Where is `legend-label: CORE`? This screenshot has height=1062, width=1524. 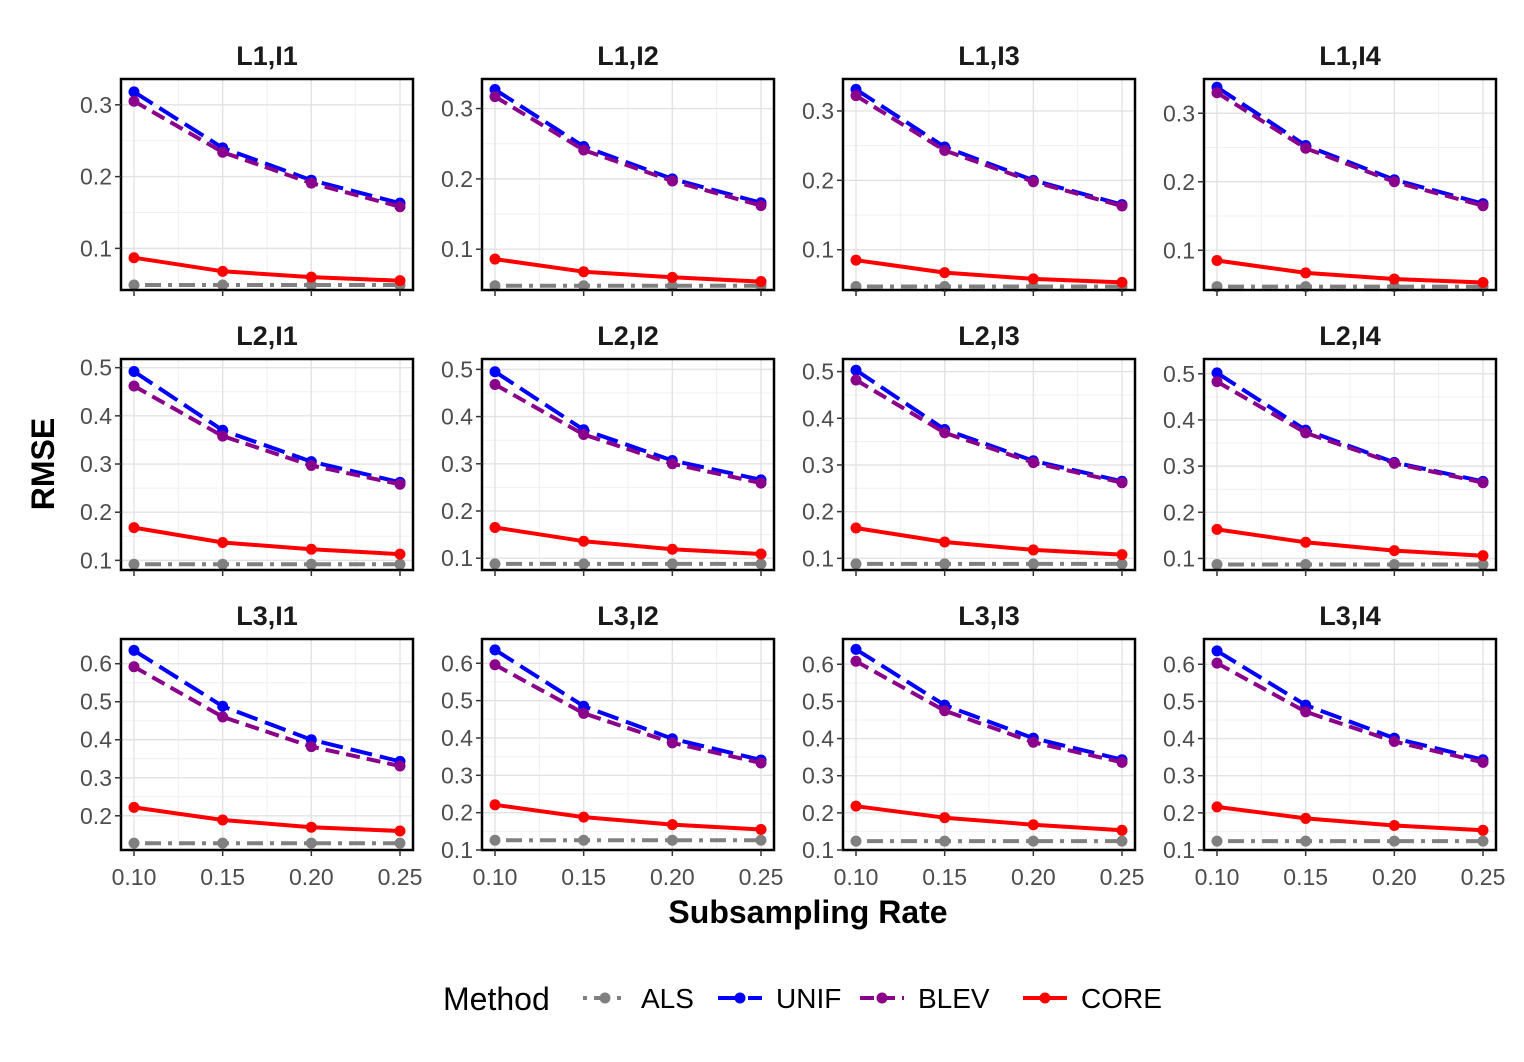
legend-label: CORE is located at coordinates (1121, 998).